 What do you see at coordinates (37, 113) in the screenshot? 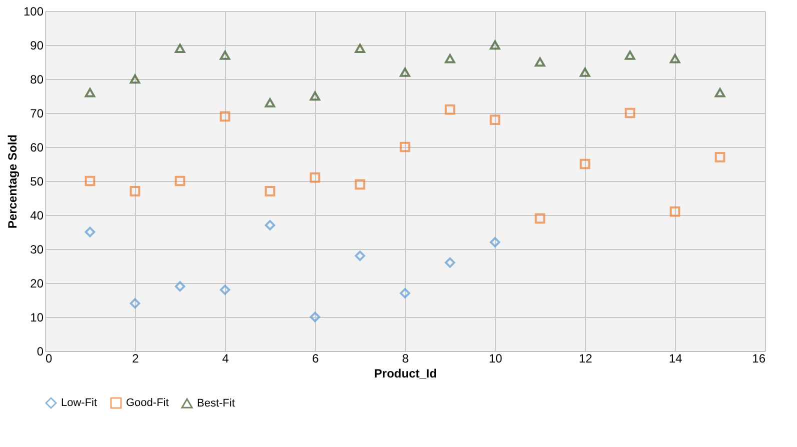
I see `y-tick-label: 70` at bounding box center [37, 113].